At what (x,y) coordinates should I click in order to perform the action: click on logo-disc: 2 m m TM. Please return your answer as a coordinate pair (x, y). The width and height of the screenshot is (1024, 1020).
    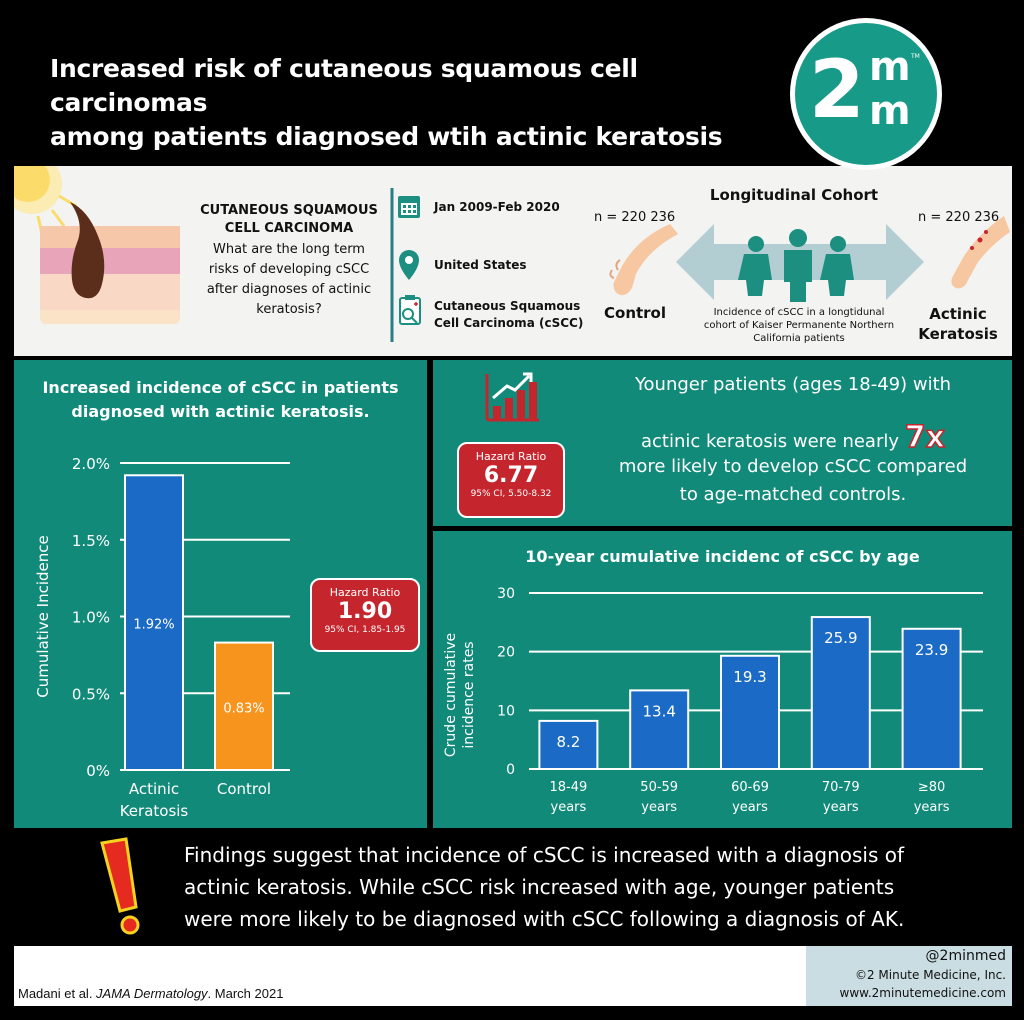
    Looking at the image, I should click on (866, 94).